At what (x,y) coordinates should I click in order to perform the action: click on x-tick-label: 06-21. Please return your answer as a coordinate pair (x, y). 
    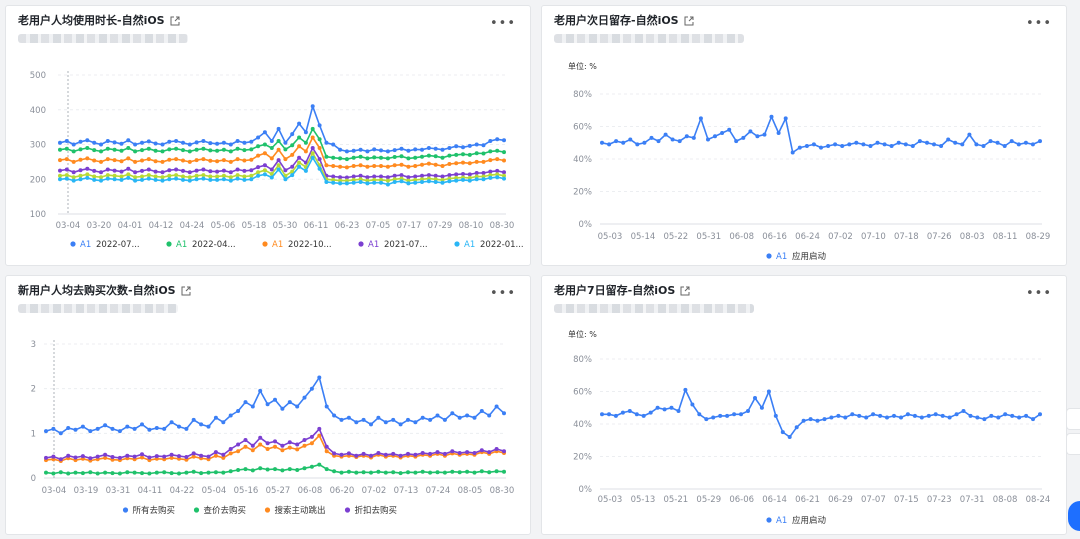
    Looking at the image, I should click on (807, 500).